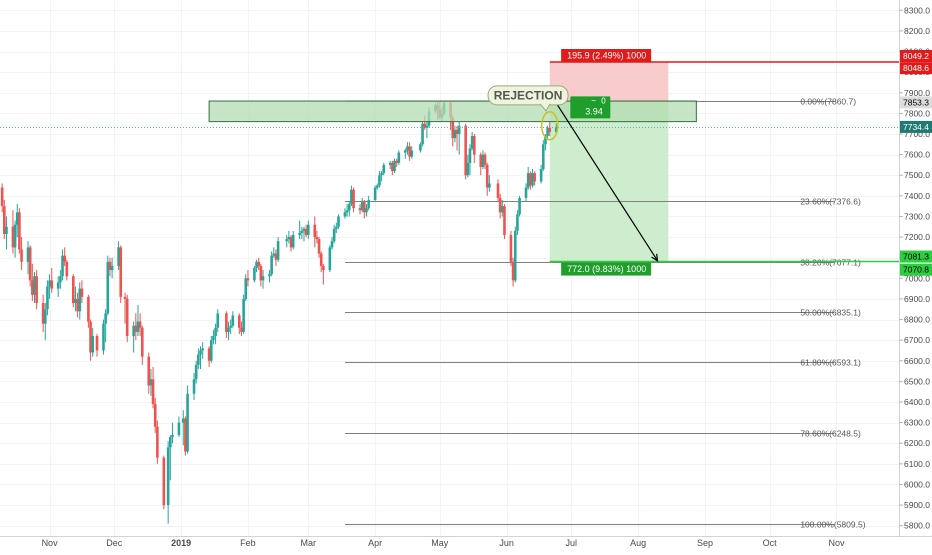 The image size is (932, 555). Describe the element at coordinates (830, 202) in the screenshot. I see `fib-level-label: 23.60%(7376.6)` at that location.